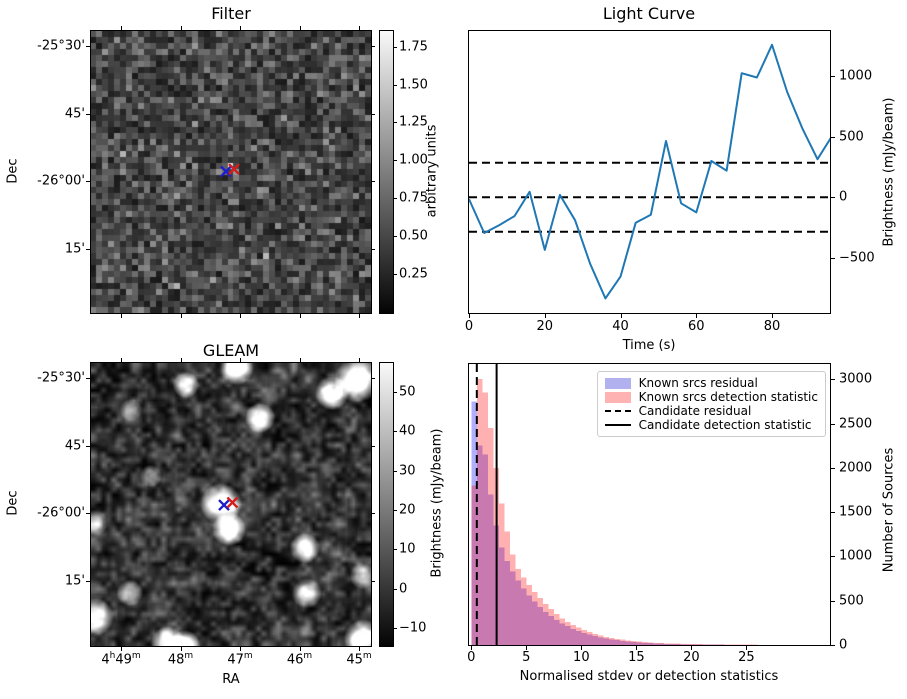  I want to click on legend-swatch-pink, so click(617, 397).